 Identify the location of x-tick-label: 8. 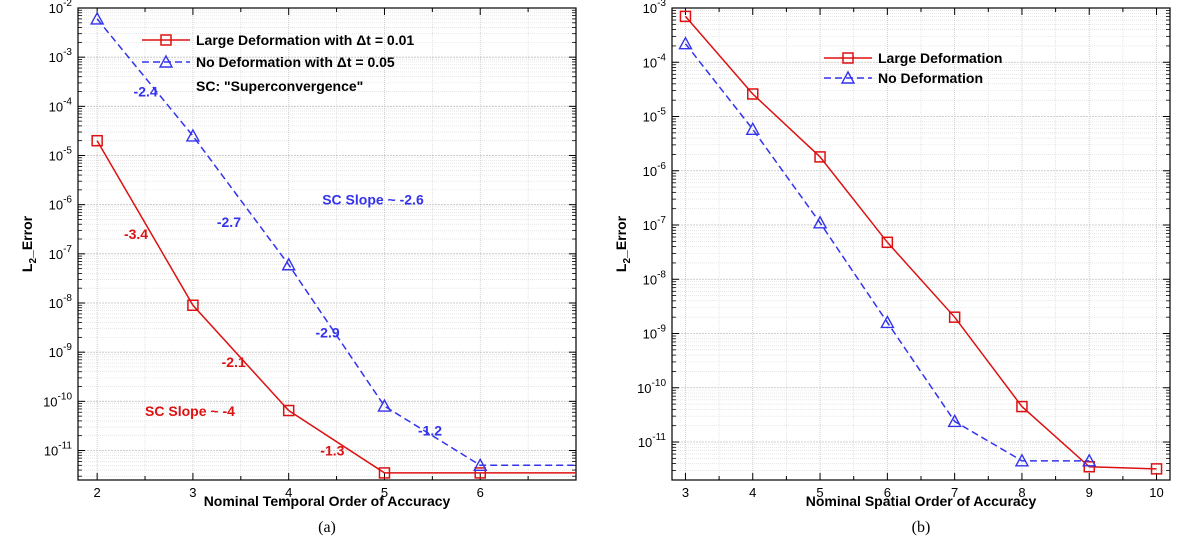
(1021, 492).